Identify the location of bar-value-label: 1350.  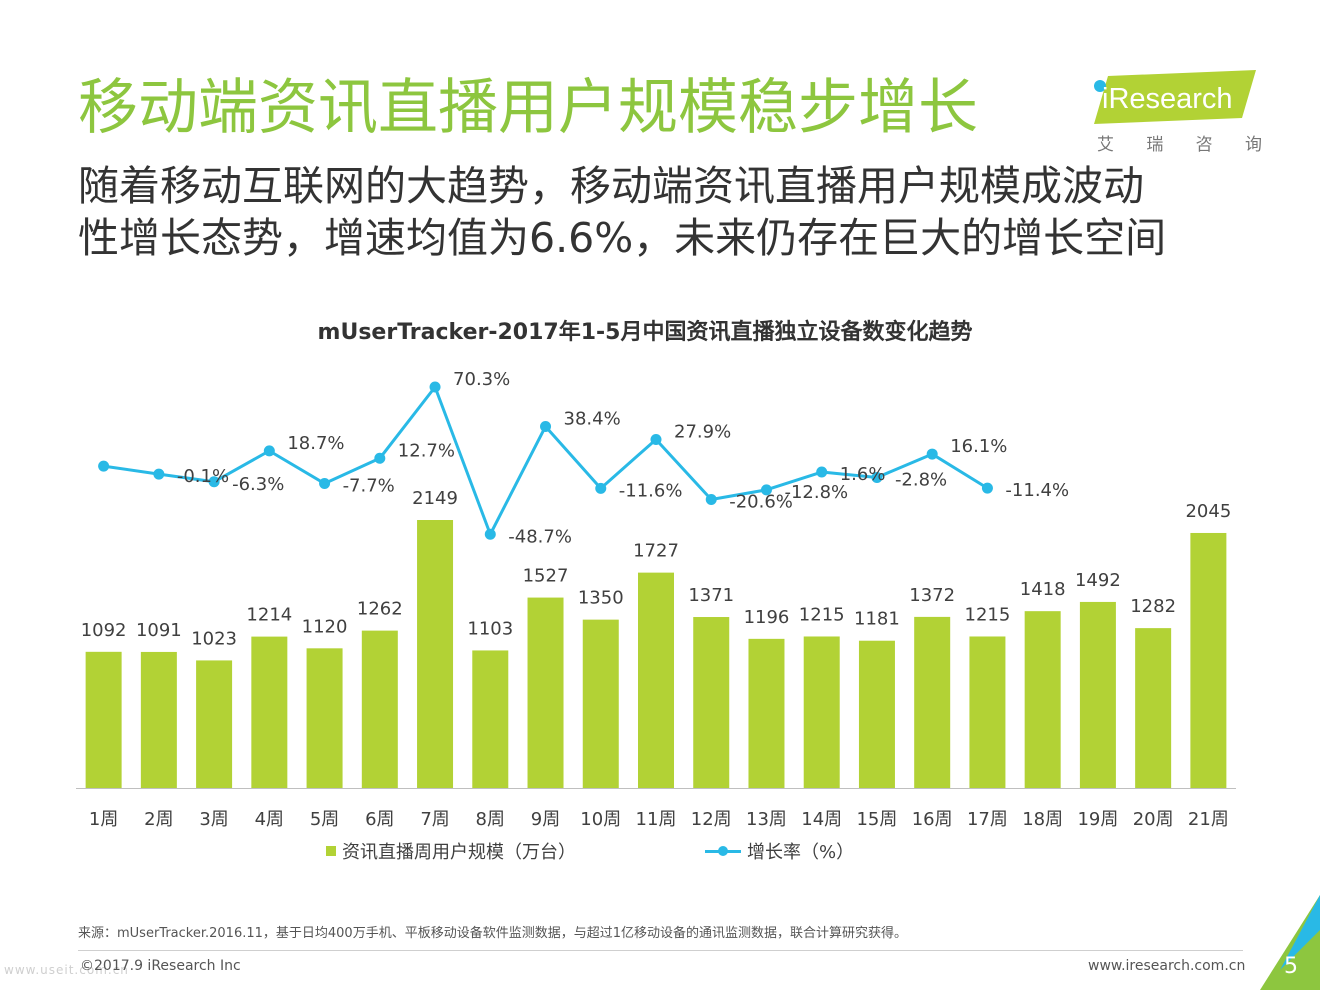
(601, 598).